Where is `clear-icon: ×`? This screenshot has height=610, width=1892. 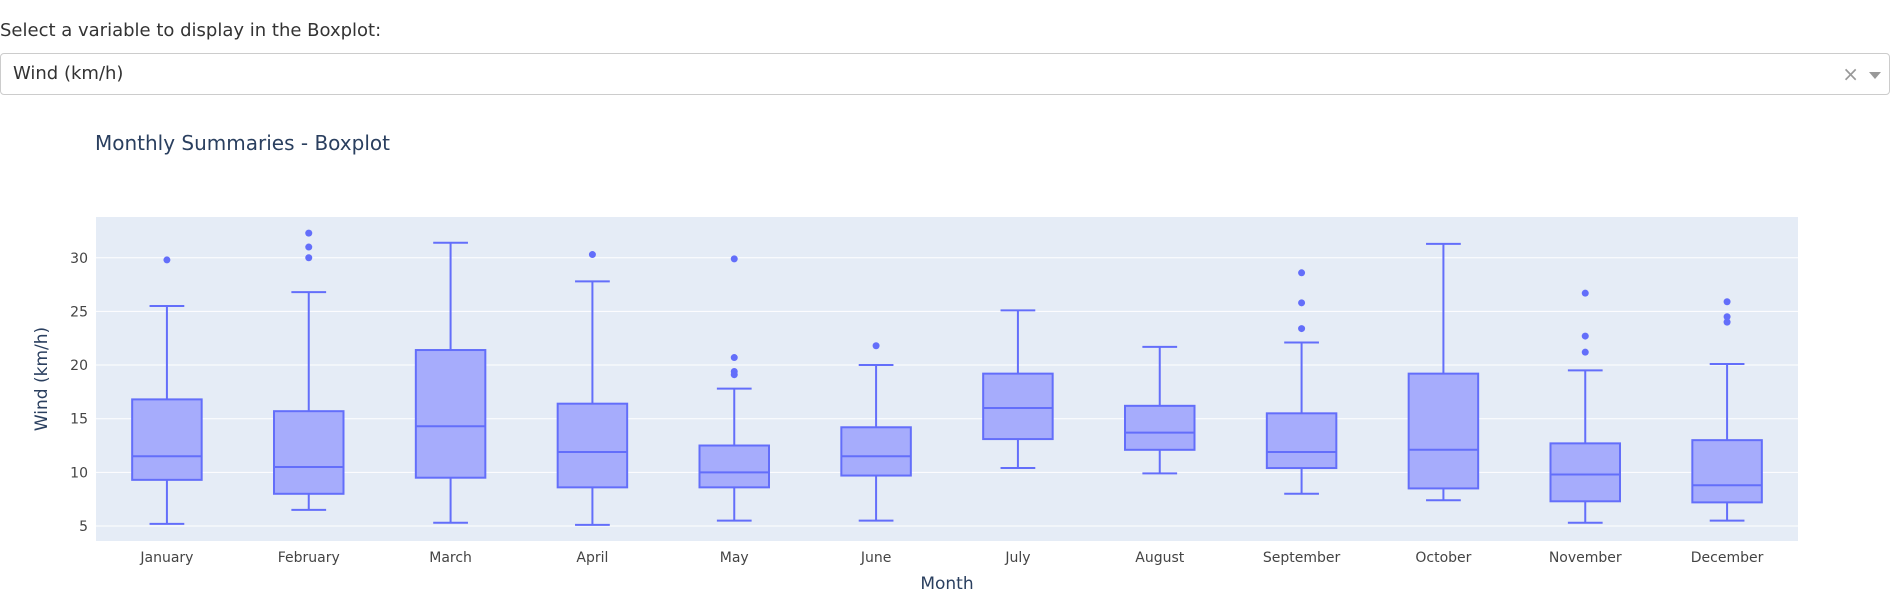
clear-icon: × is located at coordinates (1850, 74).